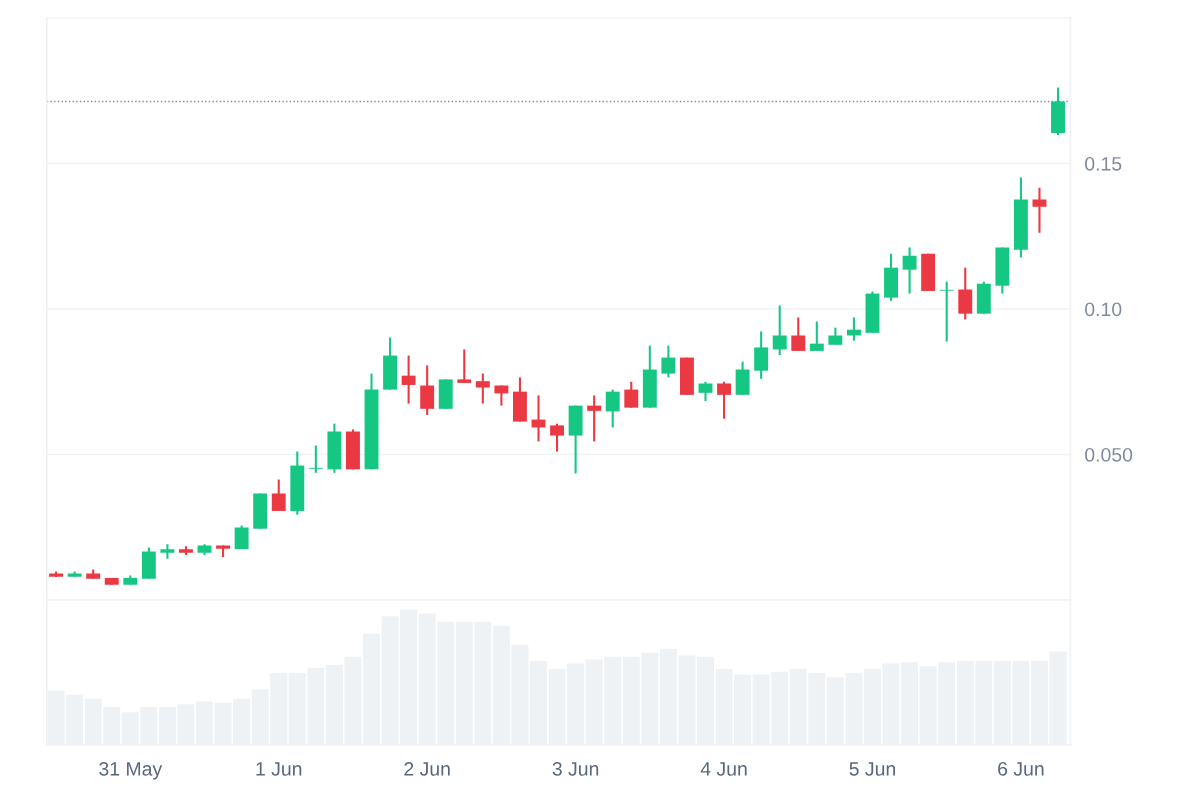  I want to click on x-tick-label: 6 Jun, so click(1021, 768).